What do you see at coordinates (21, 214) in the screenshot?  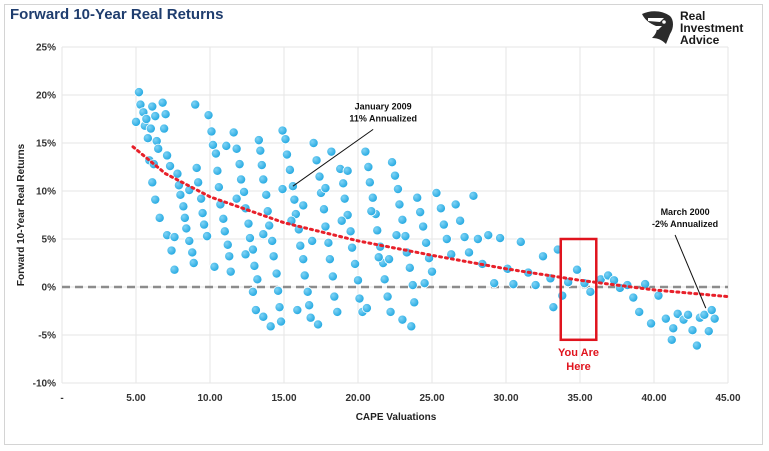 I see `y-axis-title: Forward 10-Year Real Returns` at bounding box center [21, 214].